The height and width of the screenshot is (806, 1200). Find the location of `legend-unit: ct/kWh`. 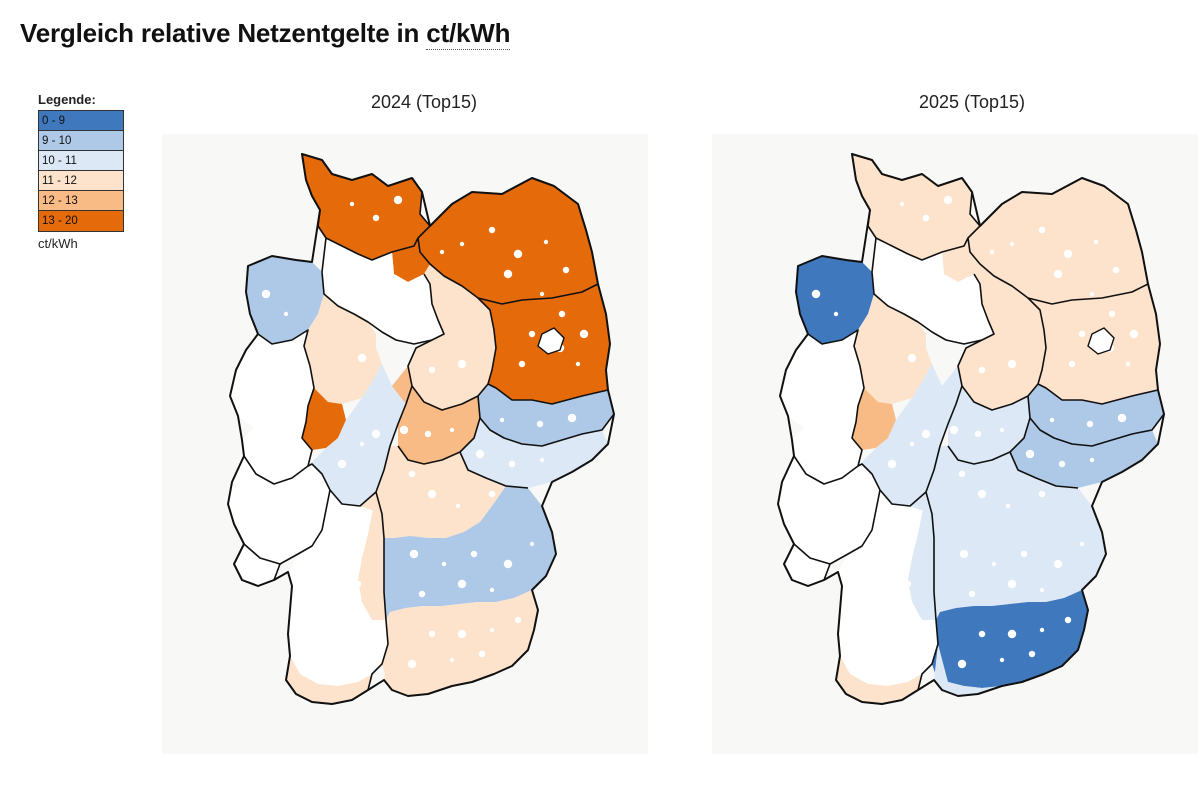

legend-unit: ct/kWh is located at coordinates (58, 243).